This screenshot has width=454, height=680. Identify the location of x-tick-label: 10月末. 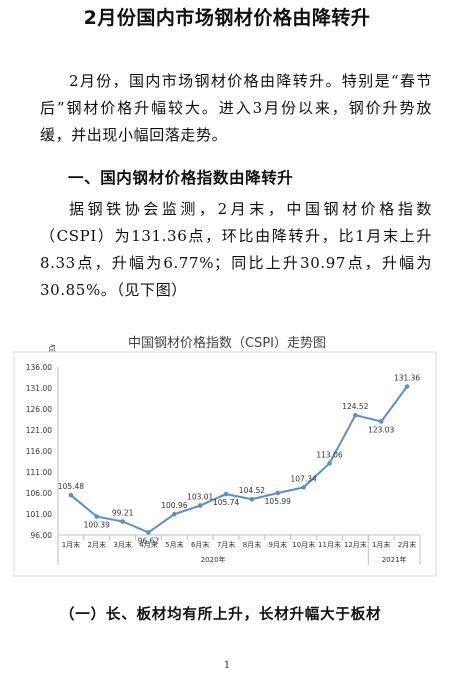
(303, 544).